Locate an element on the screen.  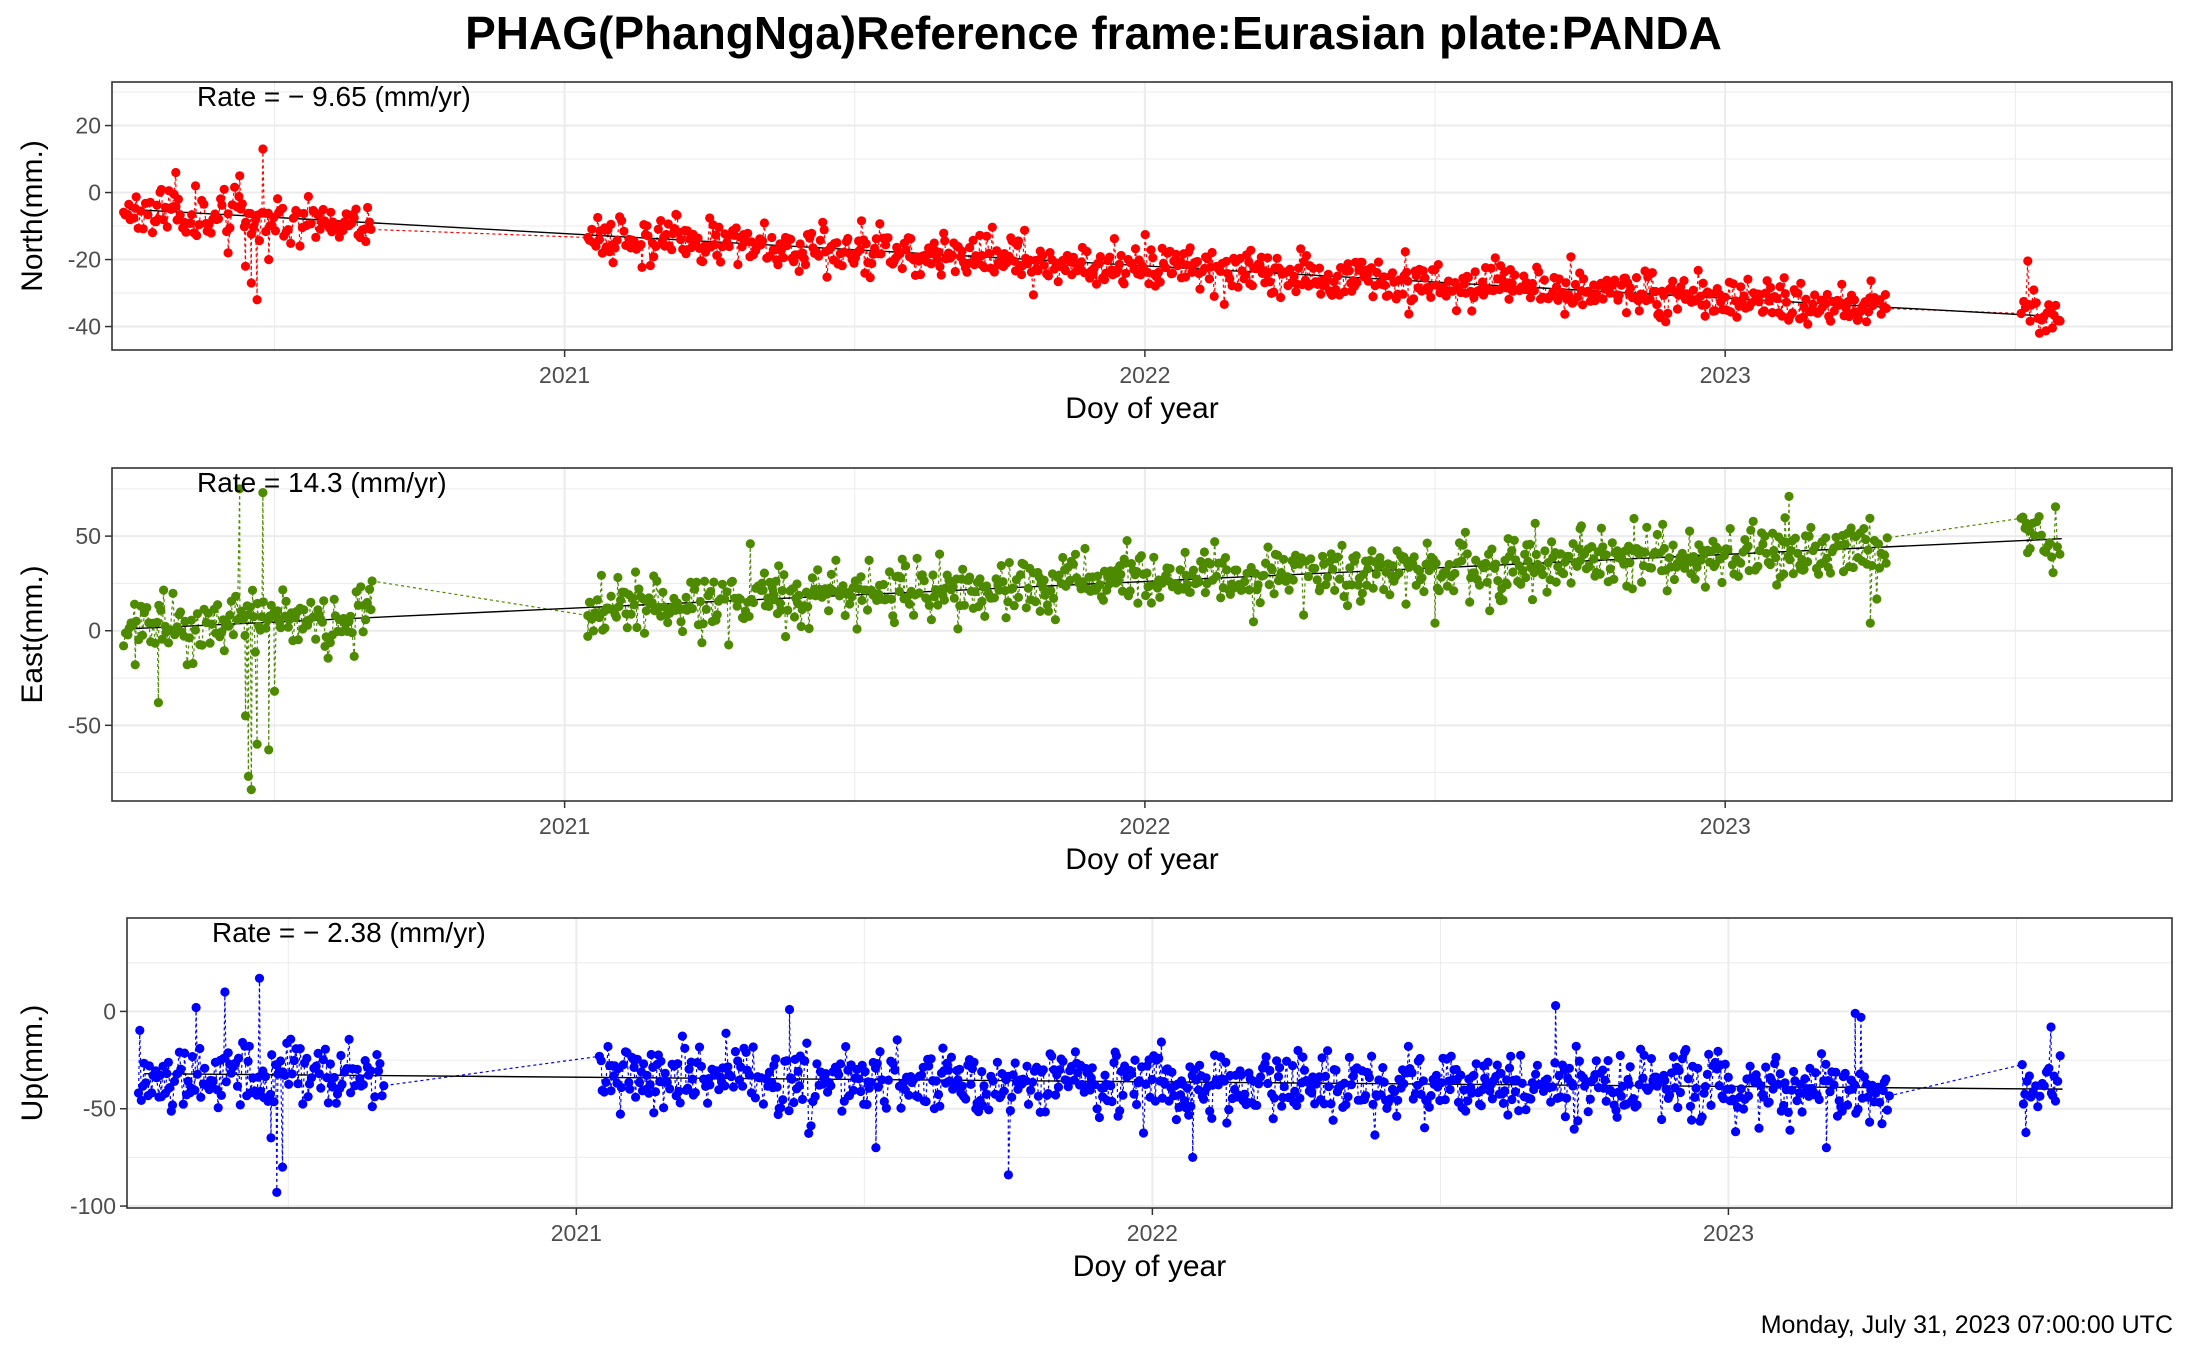
north-x-tick-label: 2022 is located at coordinates (1144, 375).